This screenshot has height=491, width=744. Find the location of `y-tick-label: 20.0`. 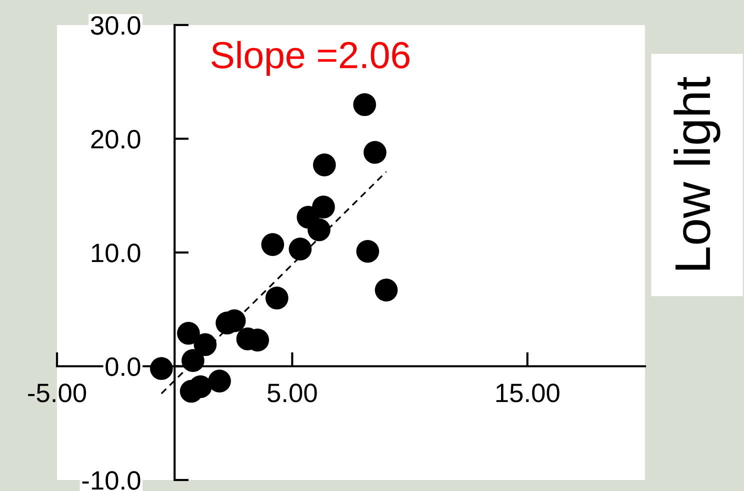

y-tick-label: 20.0 is located at coordinates (115, 139).